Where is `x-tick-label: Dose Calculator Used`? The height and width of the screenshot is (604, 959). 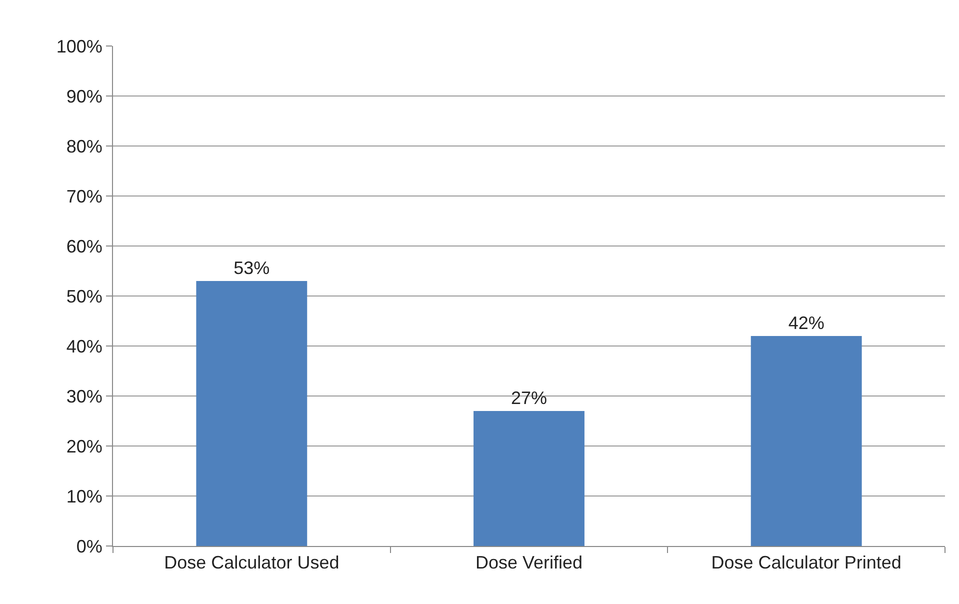
x-tick-label: Dose Calculator Used is located at coordinates (252, 562).